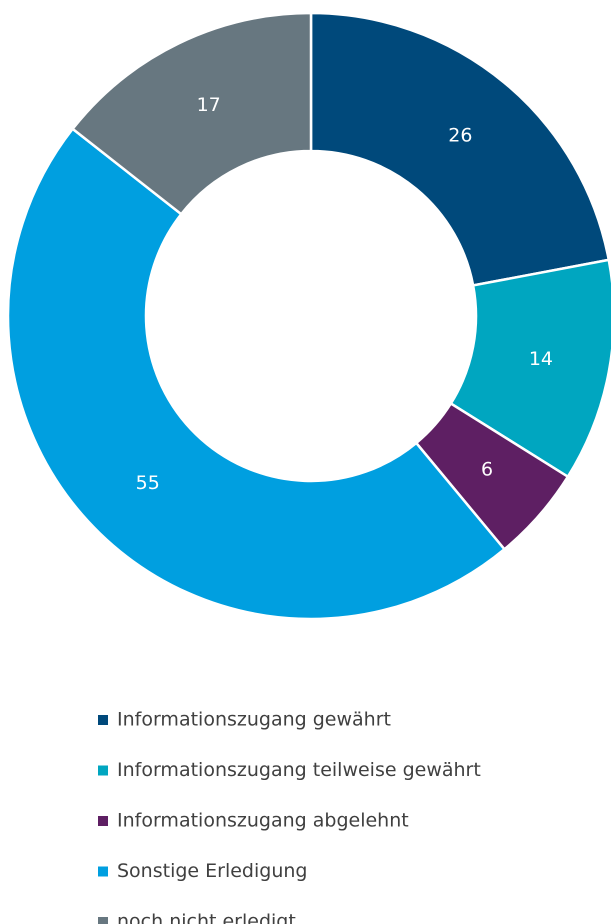  What do you see at coordinates (299, 770) in the screenshot?
I see `legend-label: Informationszugang teilweise gewährt` at bounding box center [299, 770].